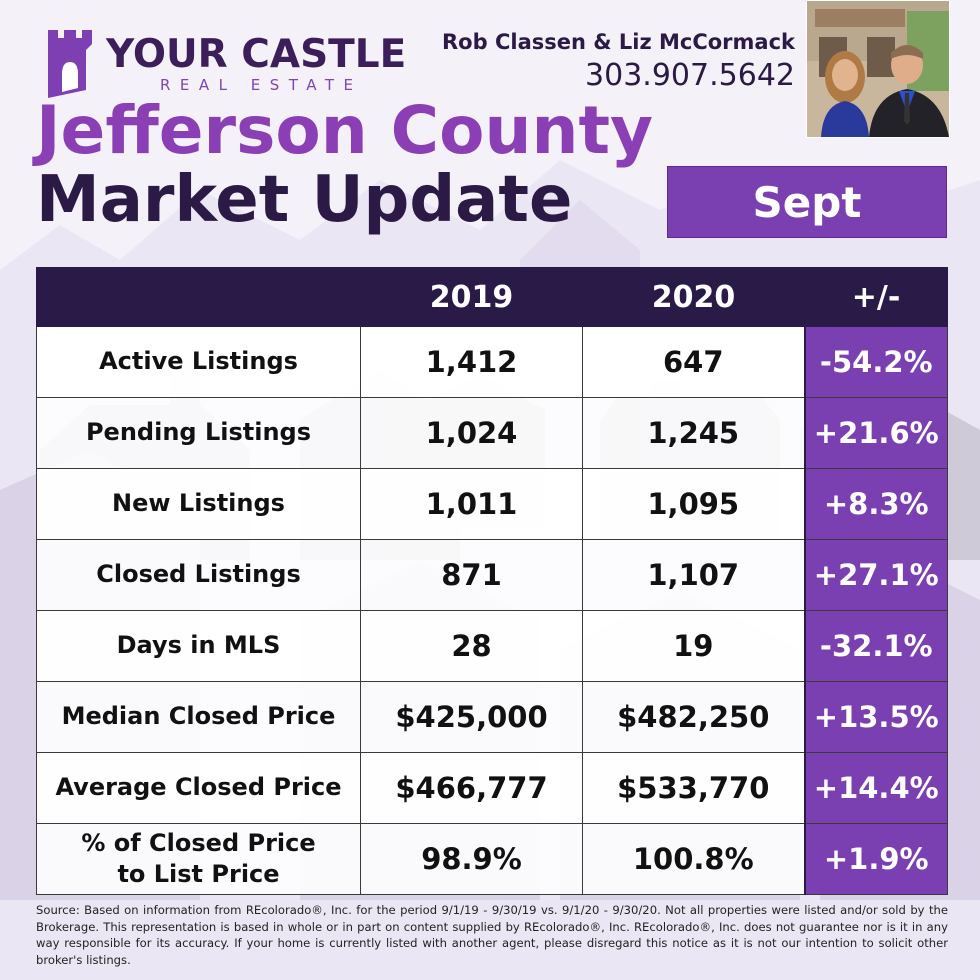 The width and height of the screenshot is (980, 980). Describe the element at coordinates (198, 859) in the screenshot. I see `metric-label: % of Closed Price to List Price` at that location.